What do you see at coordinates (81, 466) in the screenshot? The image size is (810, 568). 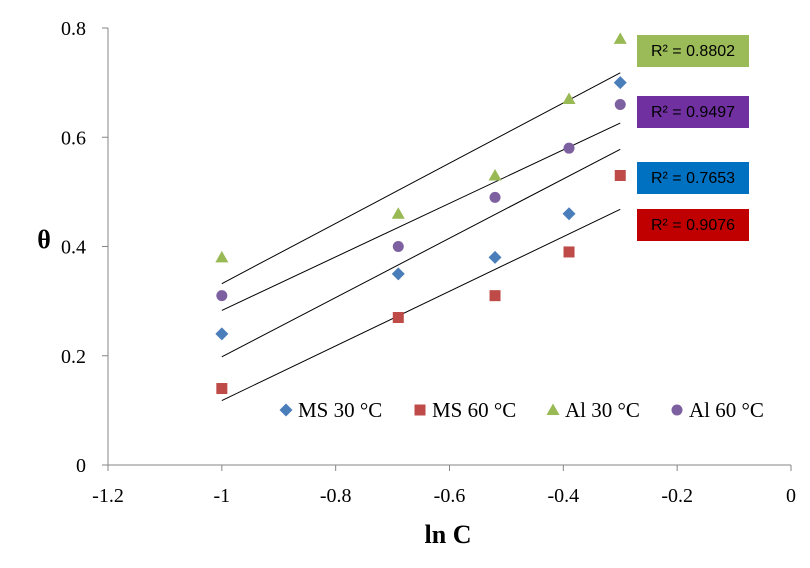 I see `y-tick-label: 0` at bounding box center [81, 466].